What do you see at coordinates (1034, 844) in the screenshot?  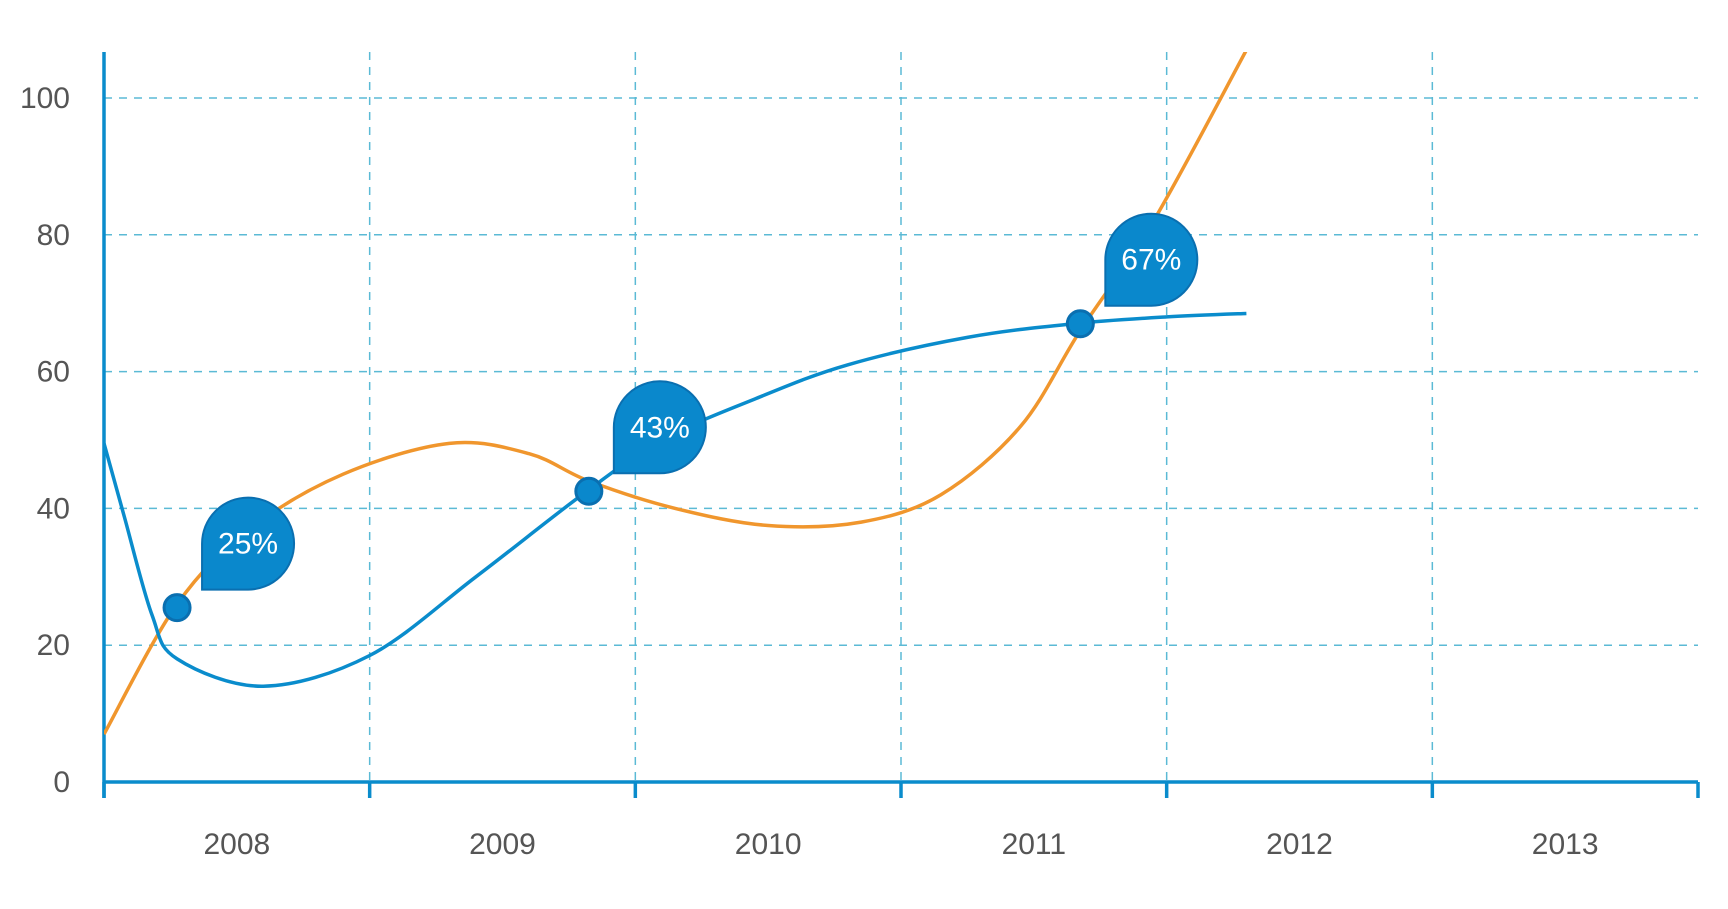 I see `x-tick-label: 2011` at bounding box center [1034, 844].